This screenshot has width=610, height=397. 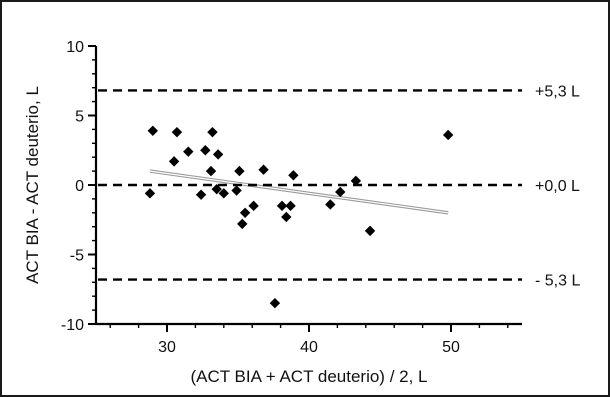 What do you see at coordinates (75, 47) in the screenshot?
I see `y-tick-label: 10` at bounding box center [75, 47].